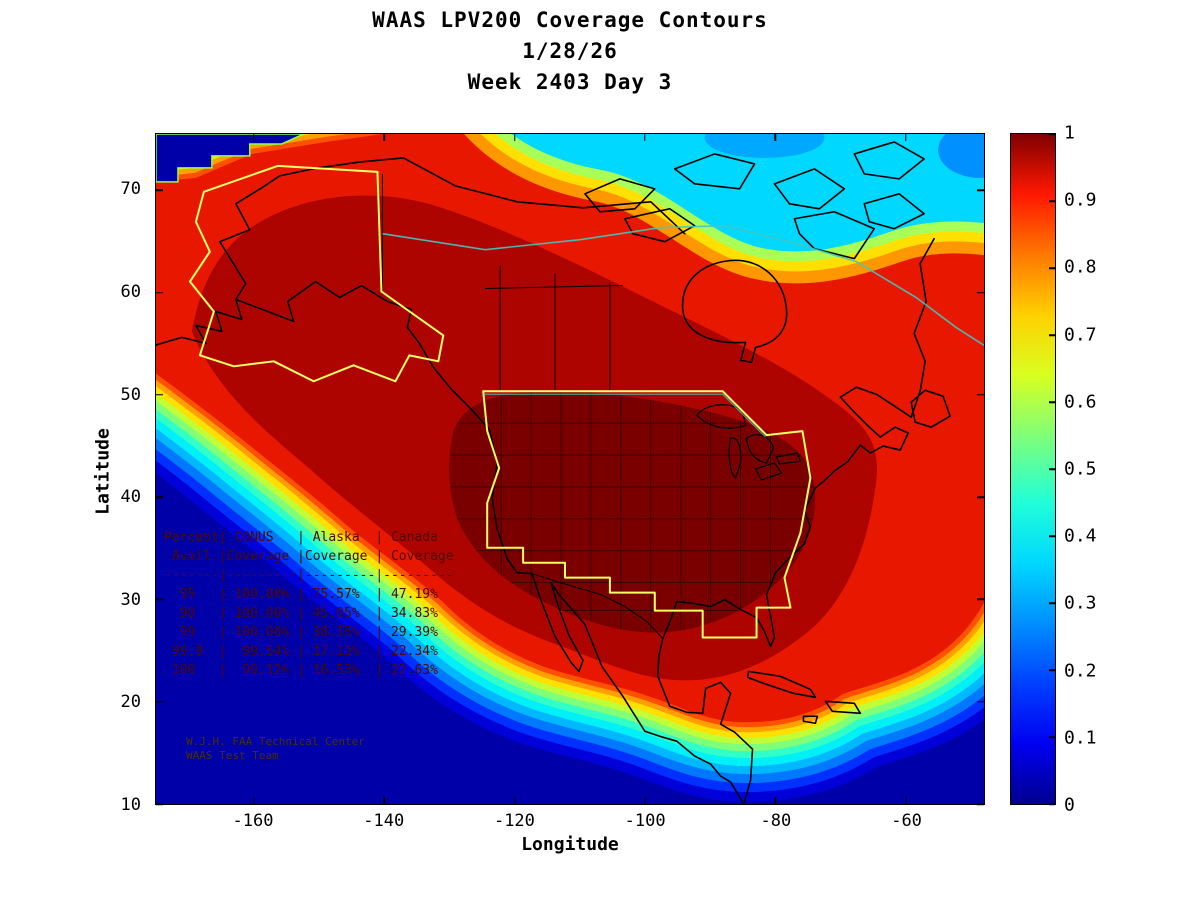  Describe the element at coordinates (73, 474) in the screenshot. I see `y-axis-tick-labels: 10 20 30 40 50 60 70` at that location.